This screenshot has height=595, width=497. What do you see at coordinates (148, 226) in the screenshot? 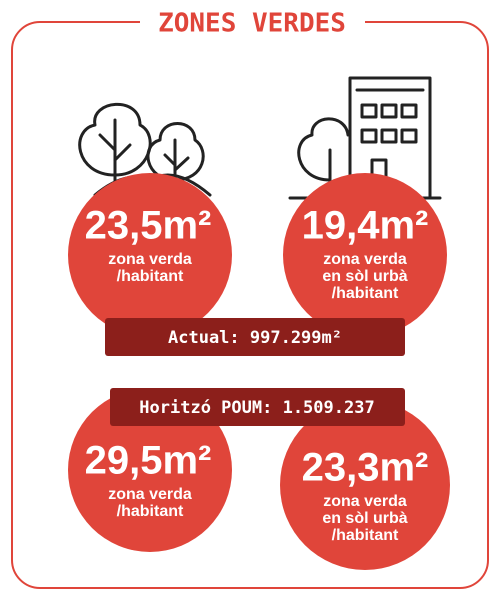
I see `stat-value: 23,5m²` at bounding box center [148, 226].